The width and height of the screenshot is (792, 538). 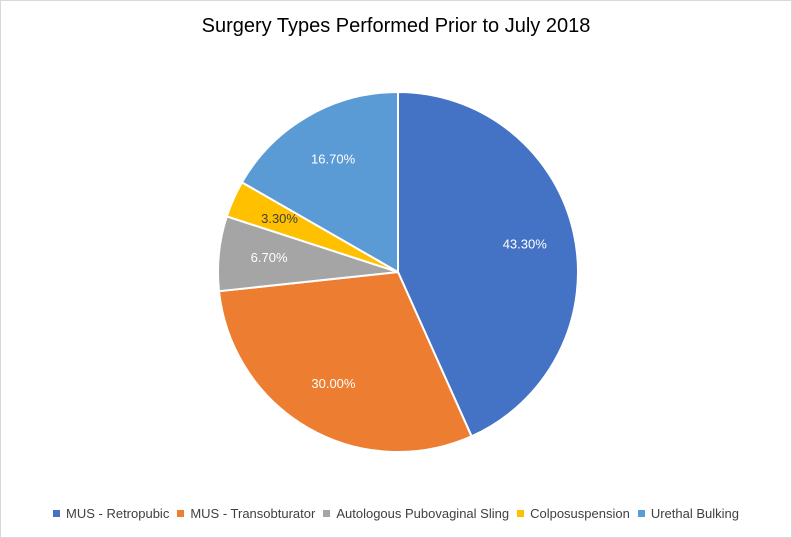 I want to click on legend-item-mus-retropubic: MUS - Retropubic, so click(x=111, y=513).